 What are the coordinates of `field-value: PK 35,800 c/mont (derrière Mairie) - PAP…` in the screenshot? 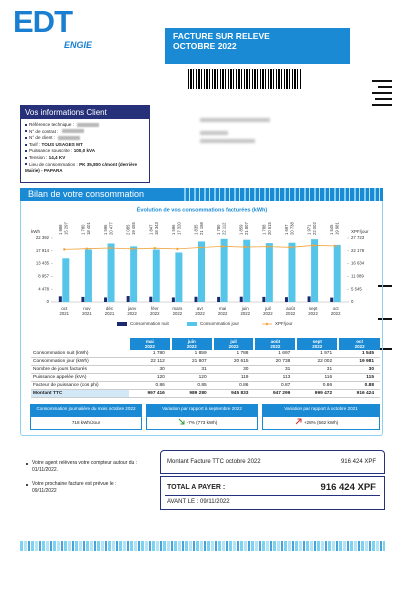 It's located at (81, 167).